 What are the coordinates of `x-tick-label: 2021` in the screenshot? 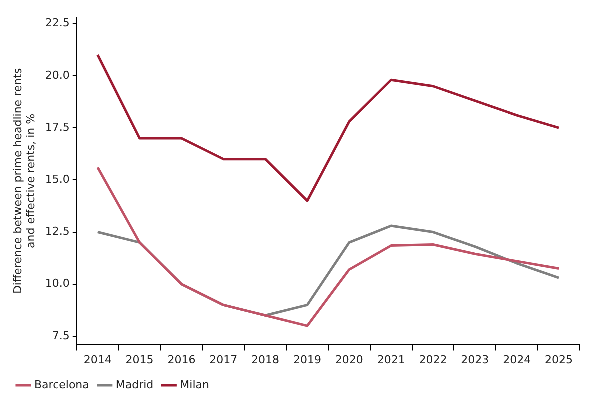 It's located at (391, 359).